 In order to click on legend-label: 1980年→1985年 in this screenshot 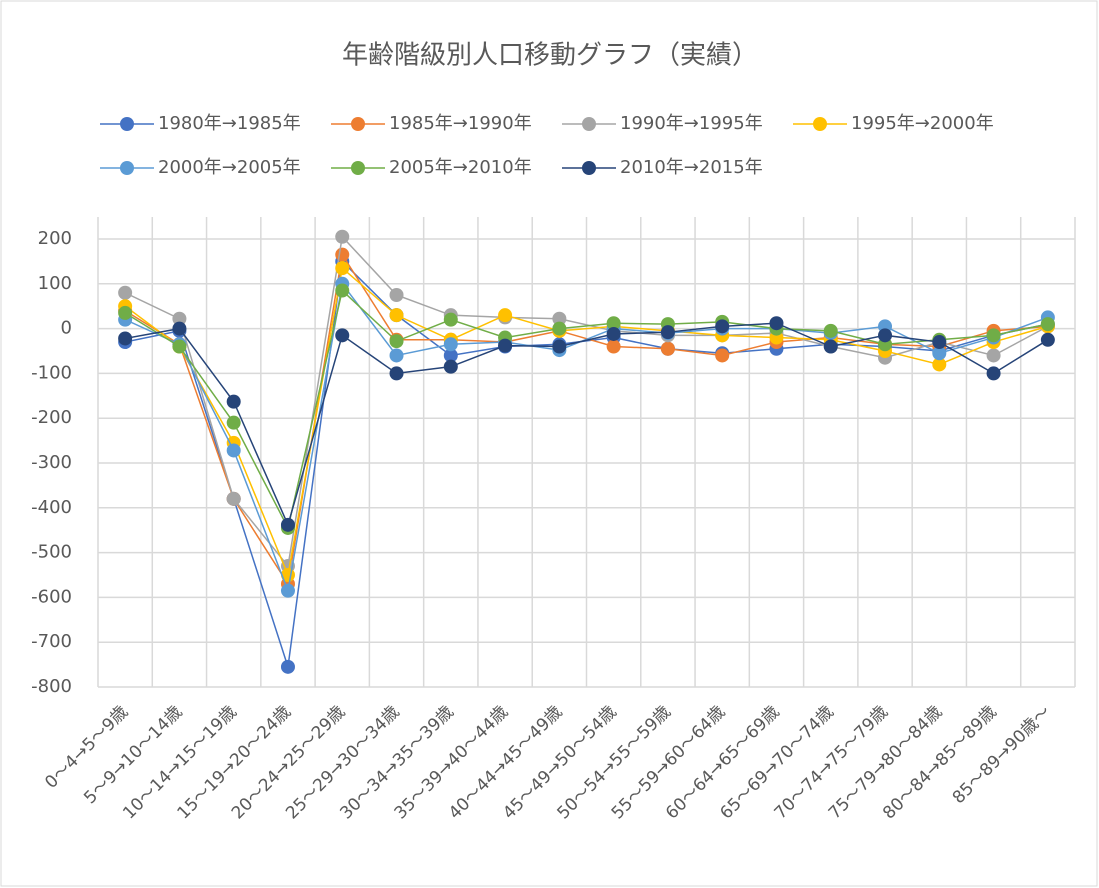, I will do `click(229, 123)`.